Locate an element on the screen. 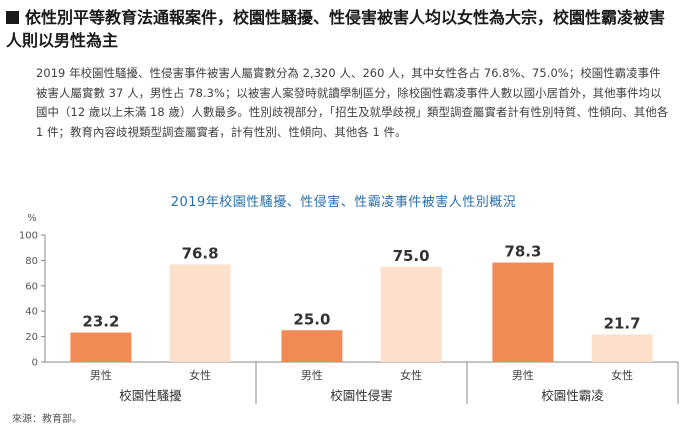 Image resolution: width=687 pixels, height=436 pixels. chart-title: 2019年校園性騷擾、性侵害、性霸凌事件被害人性別概況 is located at coordinates (343, 202).